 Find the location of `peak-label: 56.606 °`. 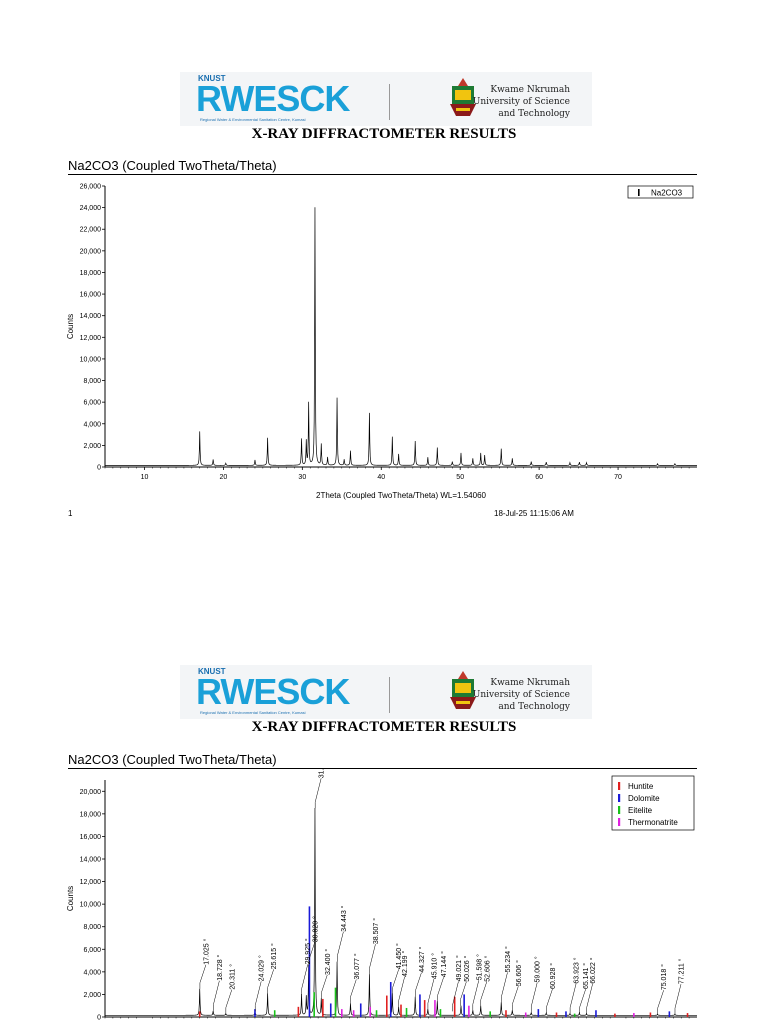

peak-label: 56.606 ° is located at coordinates (519, 973).